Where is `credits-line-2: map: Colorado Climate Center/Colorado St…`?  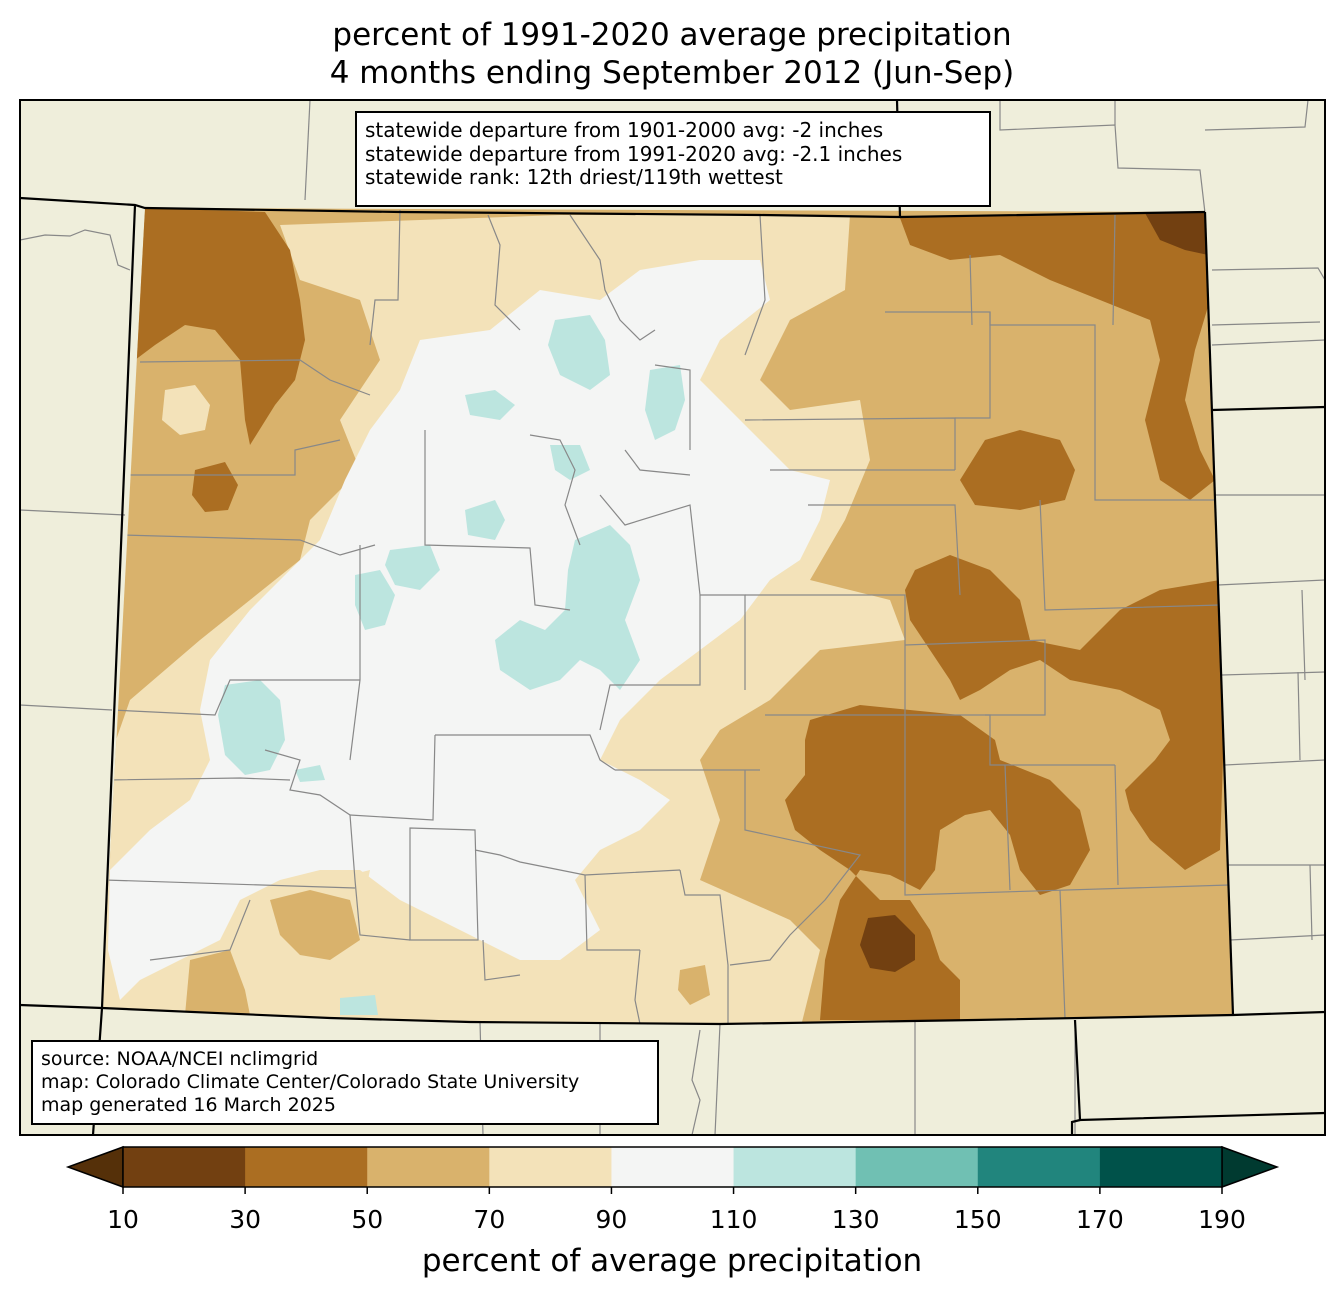
credits-line-2: map: Colorado Climate Center/Colorado St… is located at coordinates (310, 1082).